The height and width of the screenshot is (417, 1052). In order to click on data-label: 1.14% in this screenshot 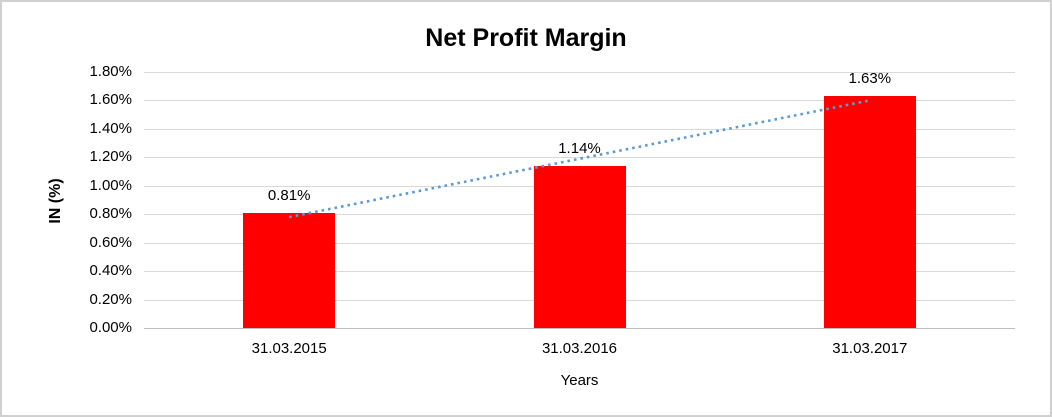, I will do `click(579, 148)`.